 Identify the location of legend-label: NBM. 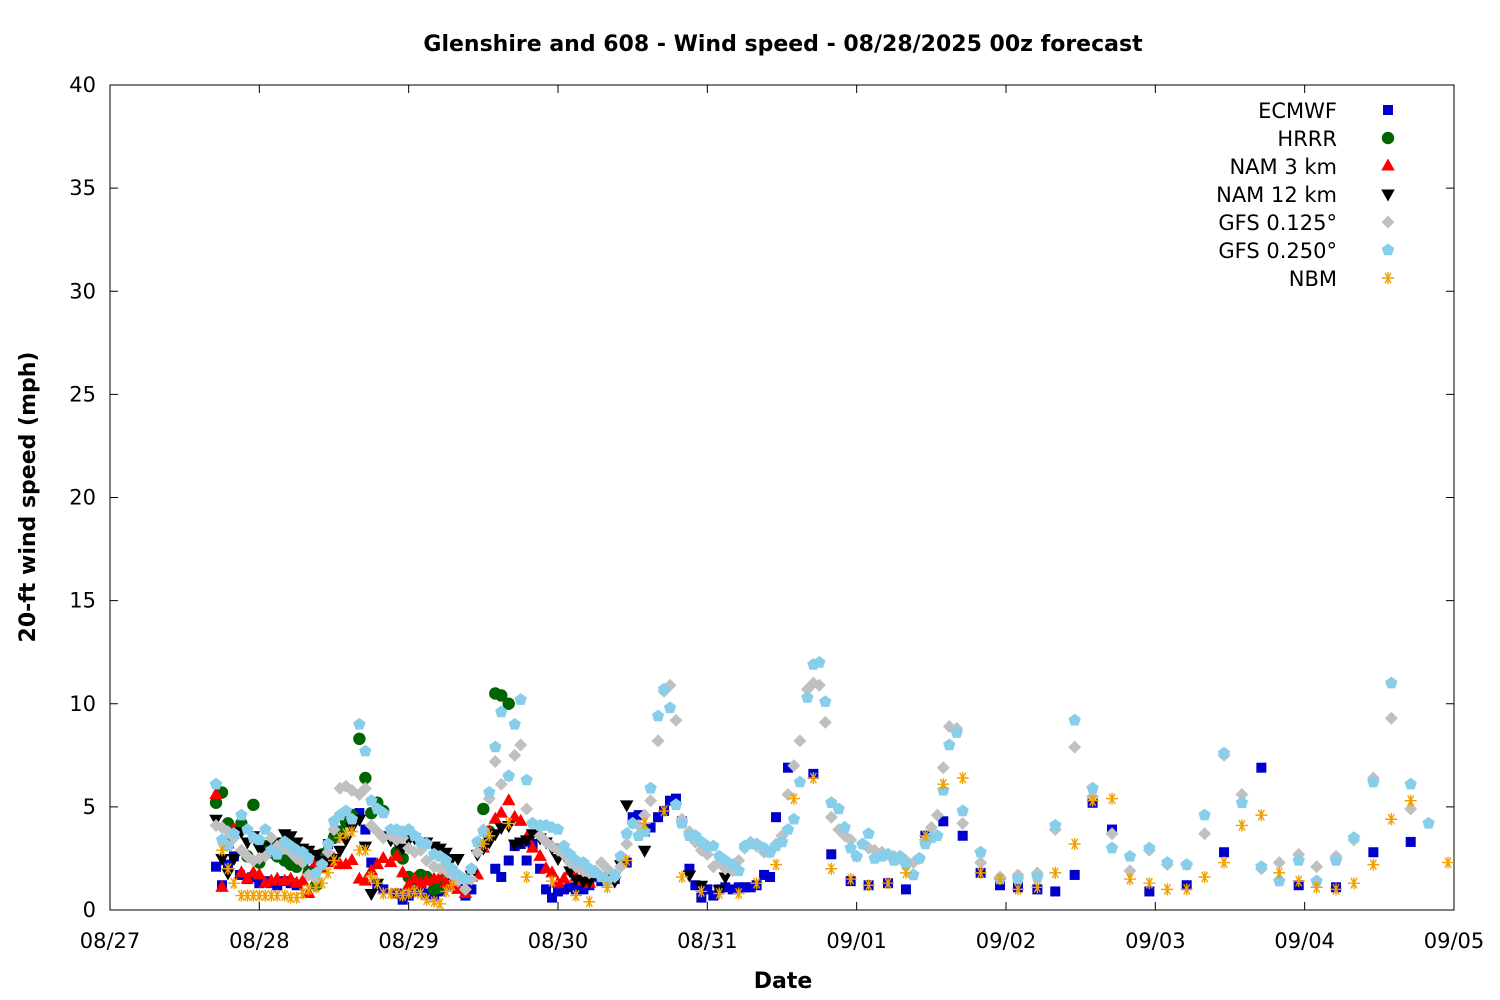
(1313, 279).